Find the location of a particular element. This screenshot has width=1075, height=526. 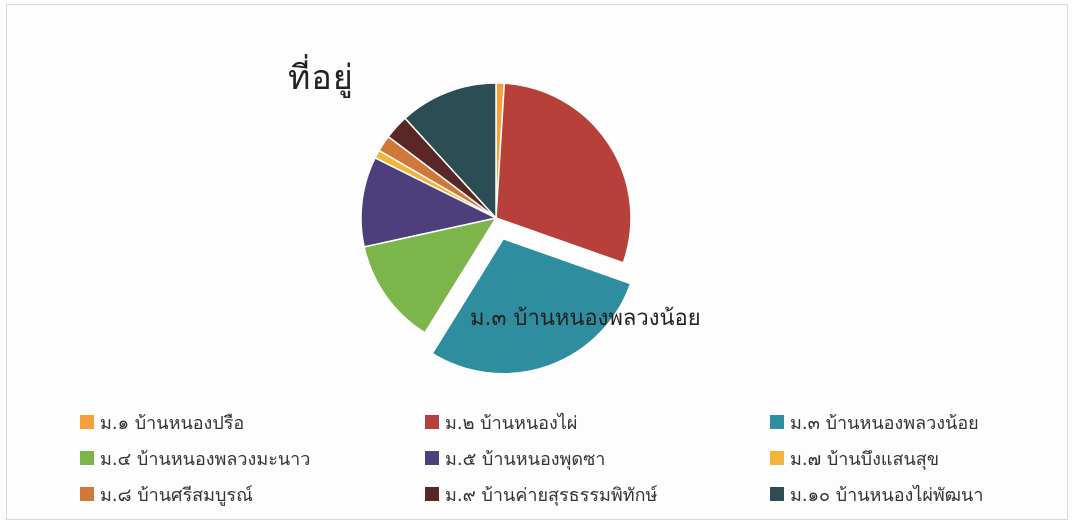

chart-title: ที่อยู่ is located at coordinates (321, 78).